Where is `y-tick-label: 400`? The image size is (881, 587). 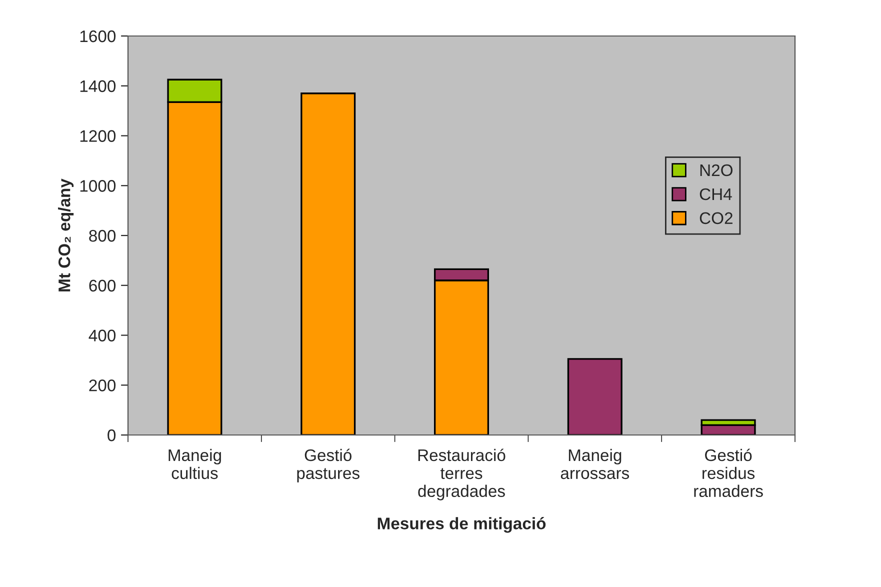
y-tick-label: 400 is located at coordinates (102, 336).